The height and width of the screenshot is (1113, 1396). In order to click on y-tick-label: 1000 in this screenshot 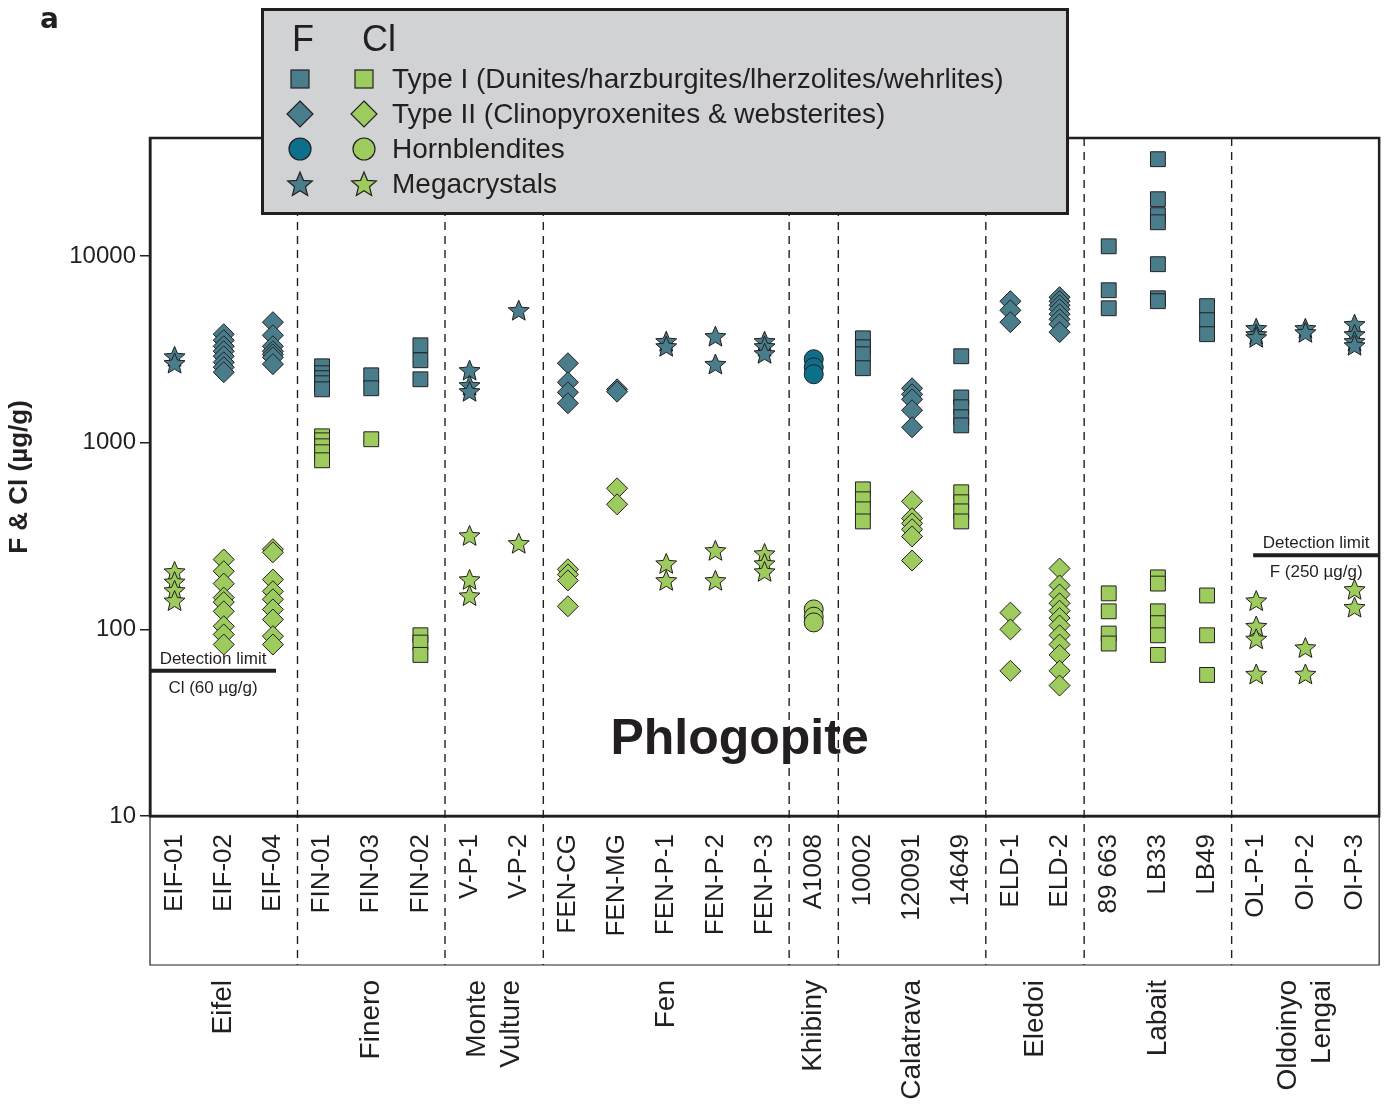, I will do `click(109, 441)`.